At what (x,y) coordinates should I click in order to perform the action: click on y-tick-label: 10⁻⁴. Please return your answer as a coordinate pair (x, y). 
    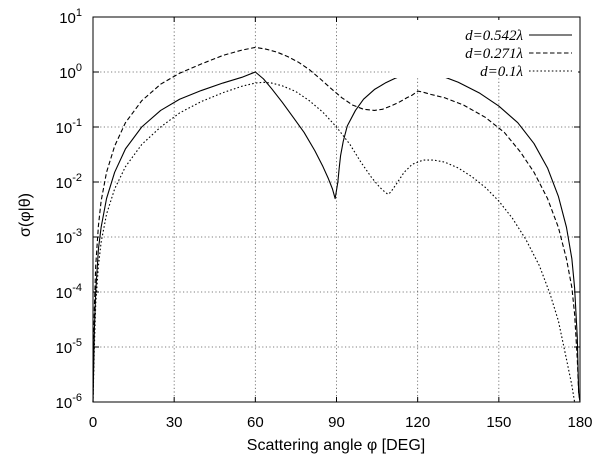
    Looking at the image, I should click on (69, 292).